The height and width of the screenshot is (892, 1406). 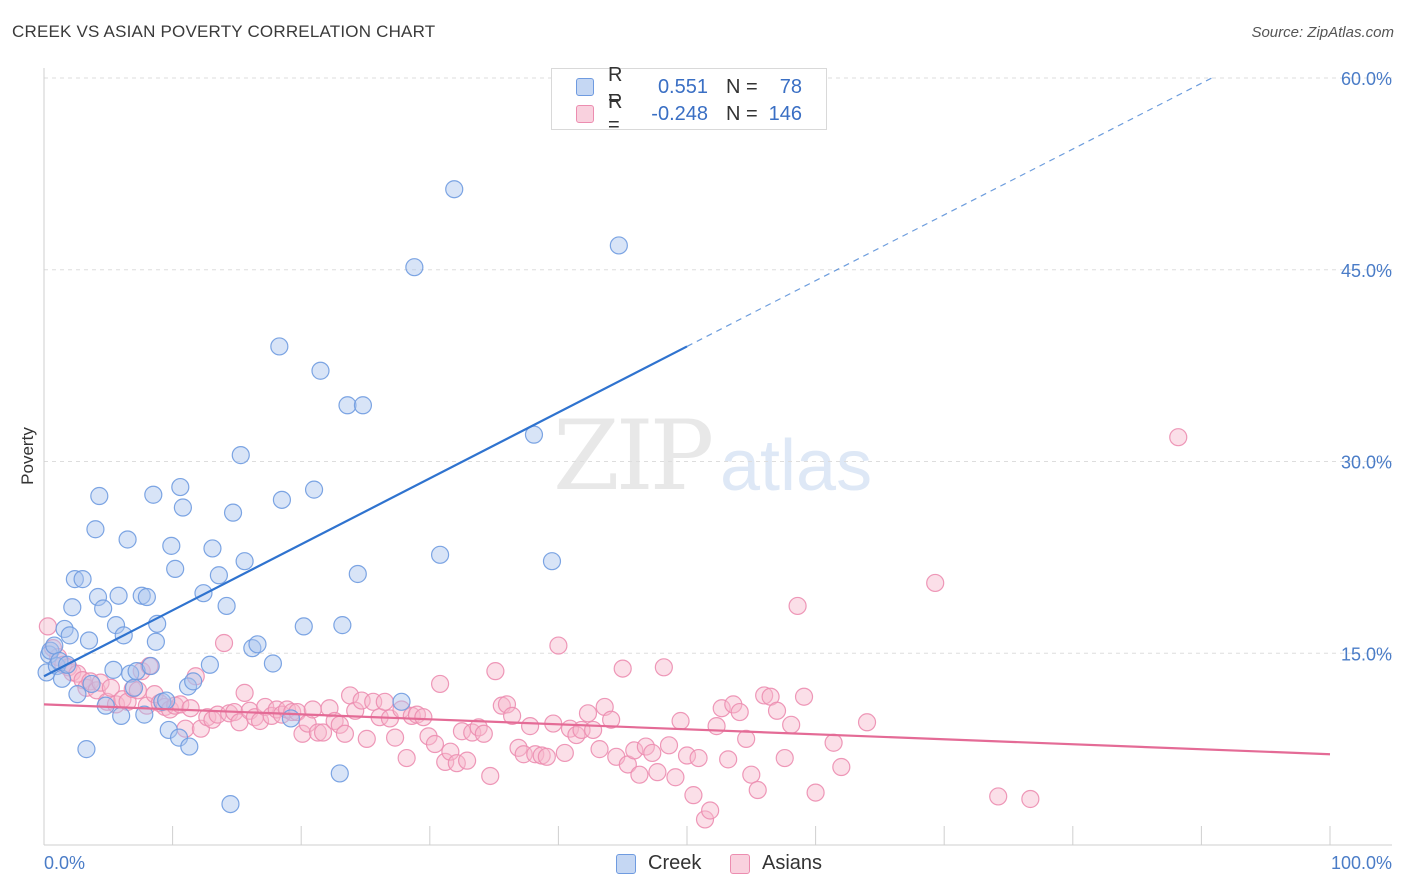 What do you see at coordinates (64, 863) in the screenshot?
I see `x-tick-label-min: 0.0%` at bounding box center [64, 863].